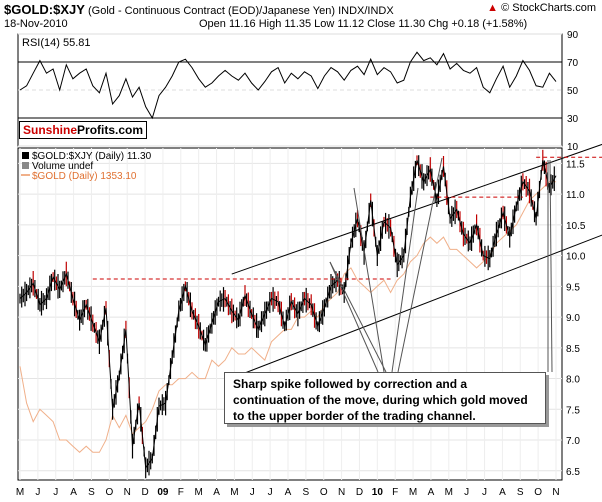 The height and width of the screenshot is (502, 602). I want to click on credit: ▲ © StockCharts.com, so click(541, 8).